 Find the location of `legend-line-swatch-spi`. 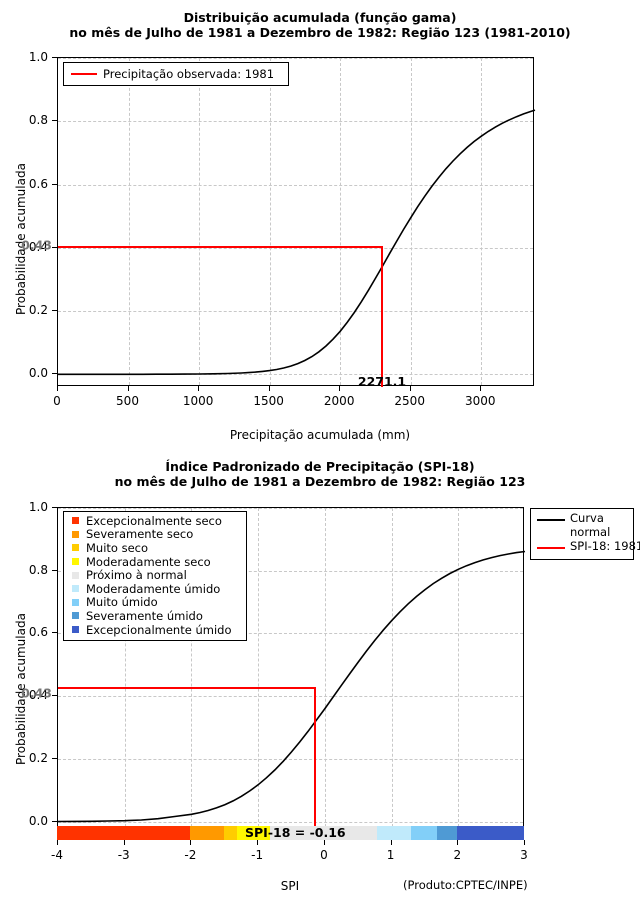

legend-line-swatch-spi is located at coordinates (551, 548).